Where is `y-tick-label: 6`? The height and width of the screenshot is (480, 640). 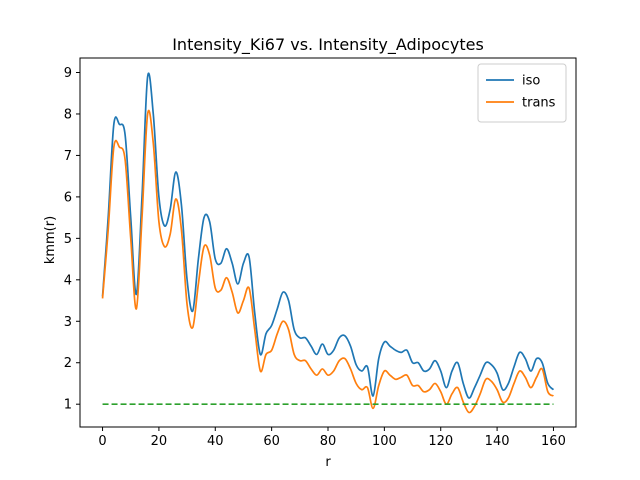 y-tick-label: 6 is located at coordinates (68, 197).